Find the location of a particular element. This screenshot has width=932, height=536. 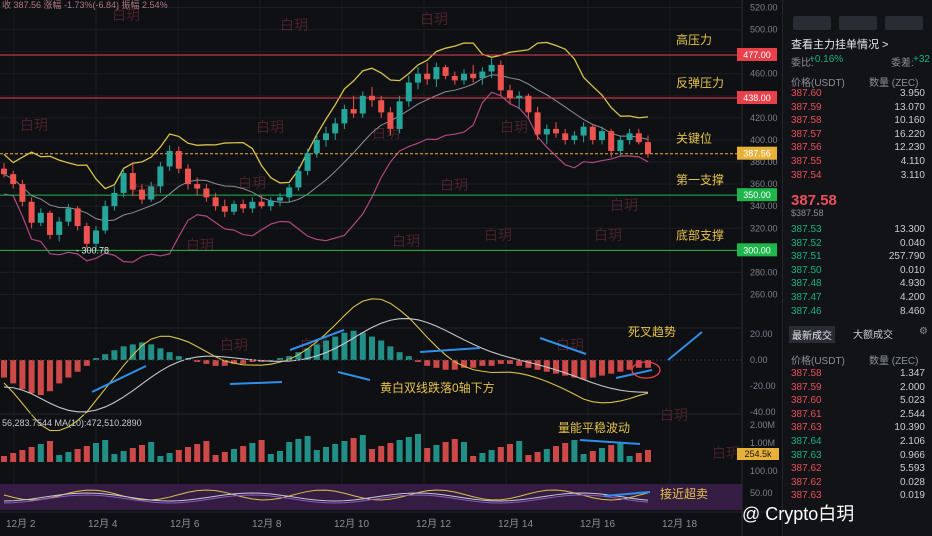

trade-row: 387.64 2.106 is located at coordinates (857, 442).